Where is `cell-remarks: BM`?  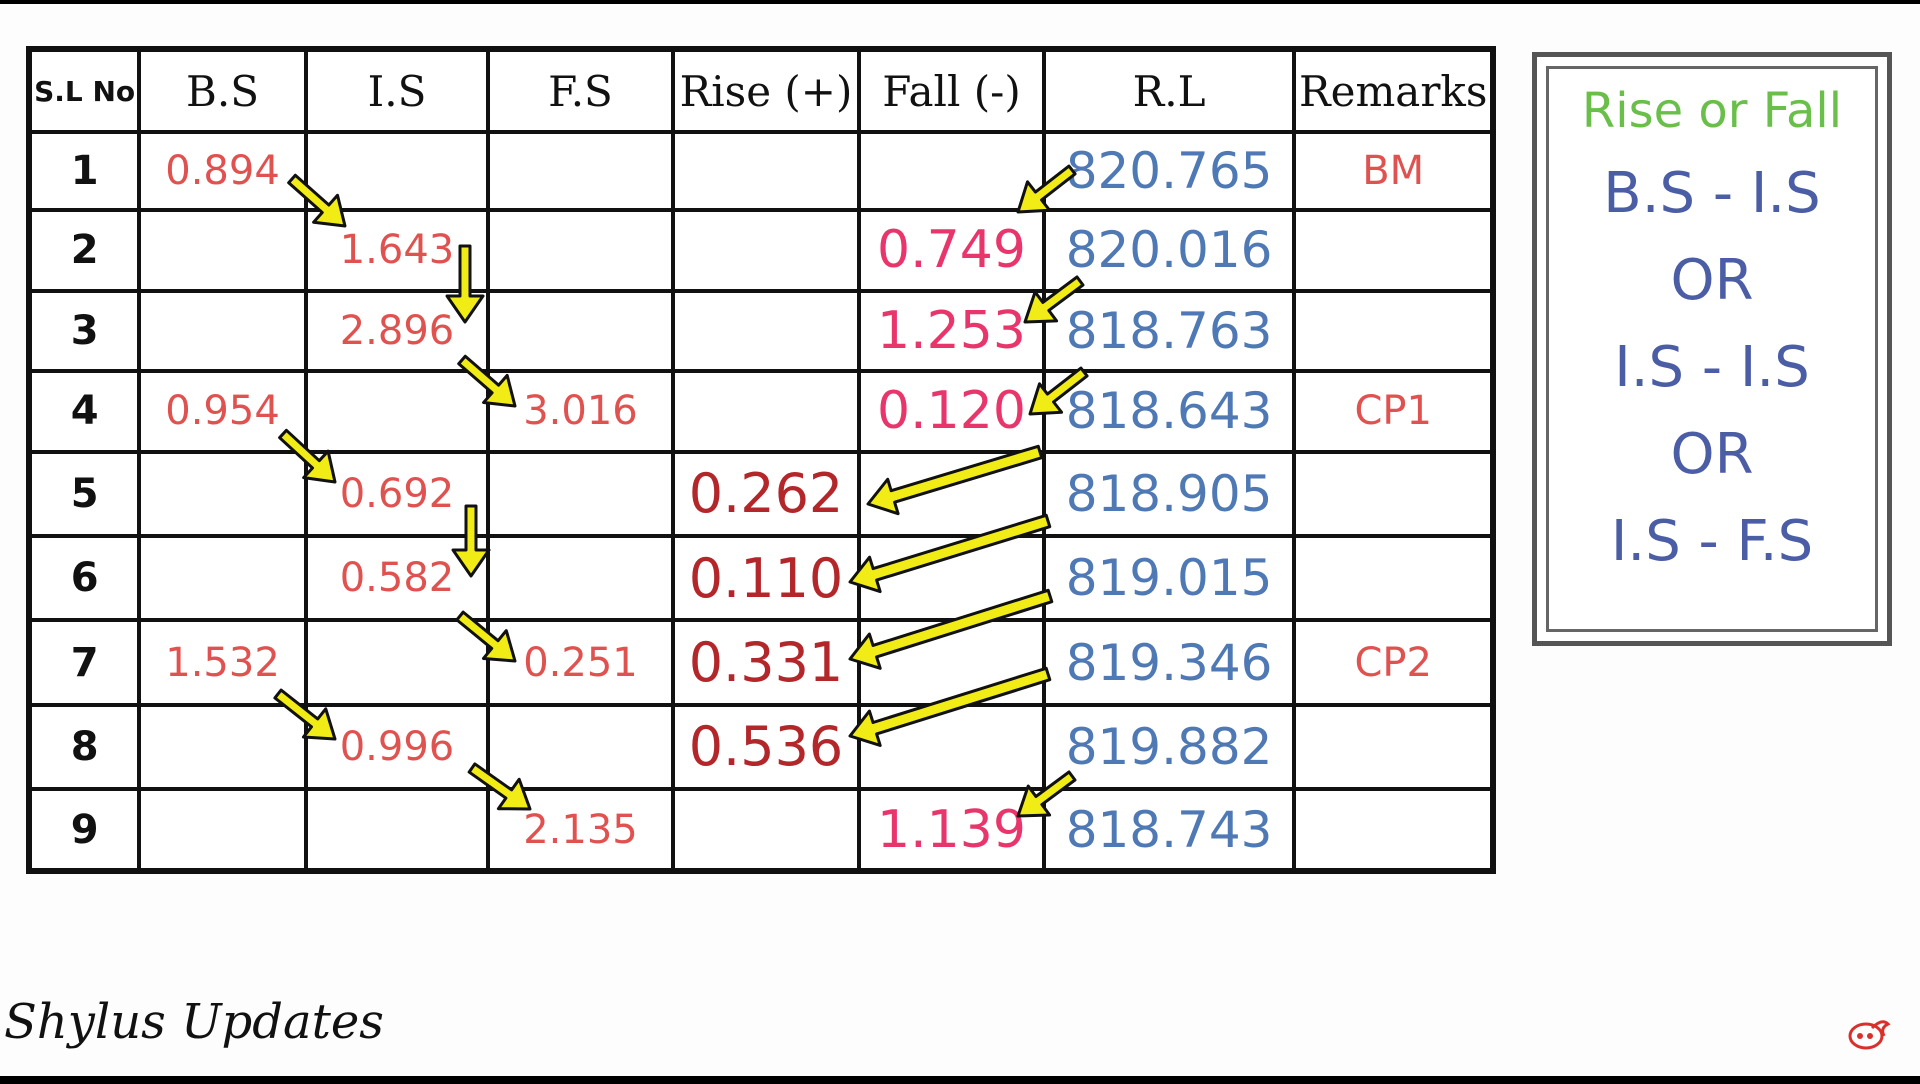 cell-remarks: BM is located at coordinates (1393, 171).